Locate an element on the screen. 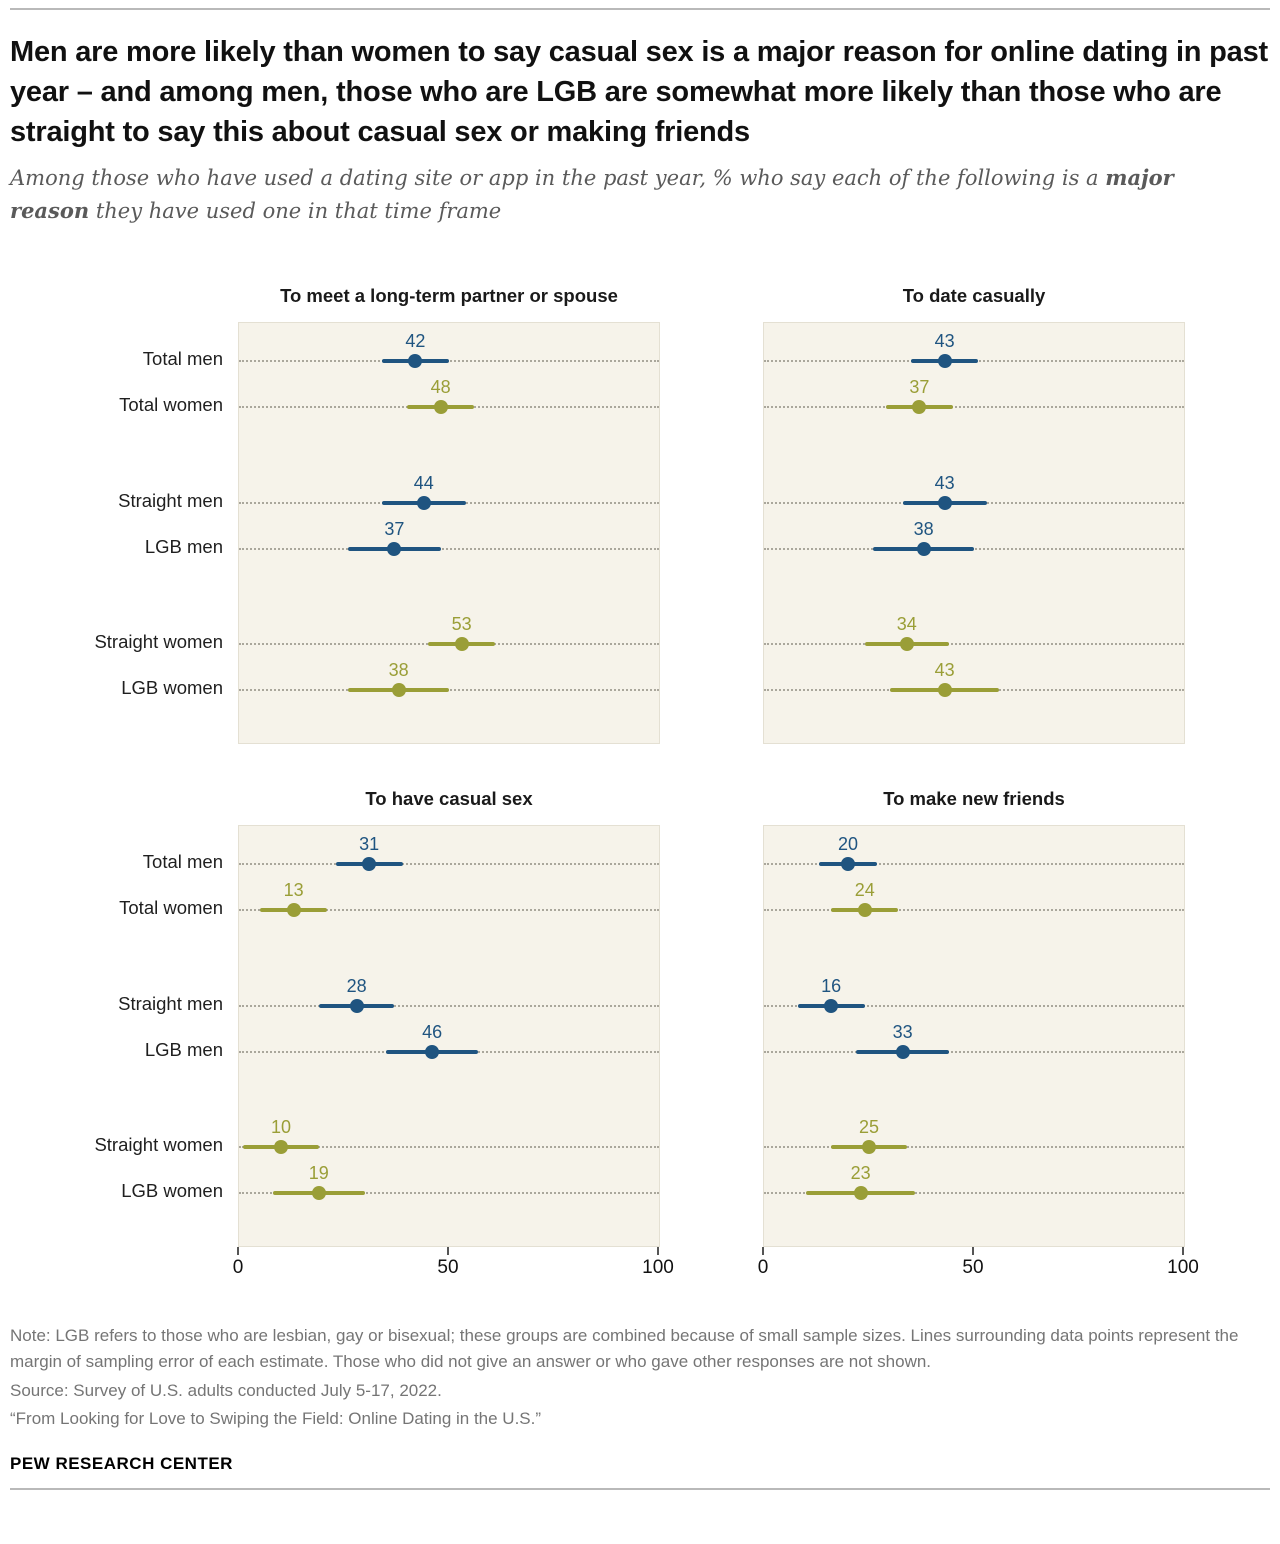 The height and width of the screenshot is (1544, 1280). chart-panel: To date casually 43 37 43 38 34 43 is located at coordinates (974, 515).